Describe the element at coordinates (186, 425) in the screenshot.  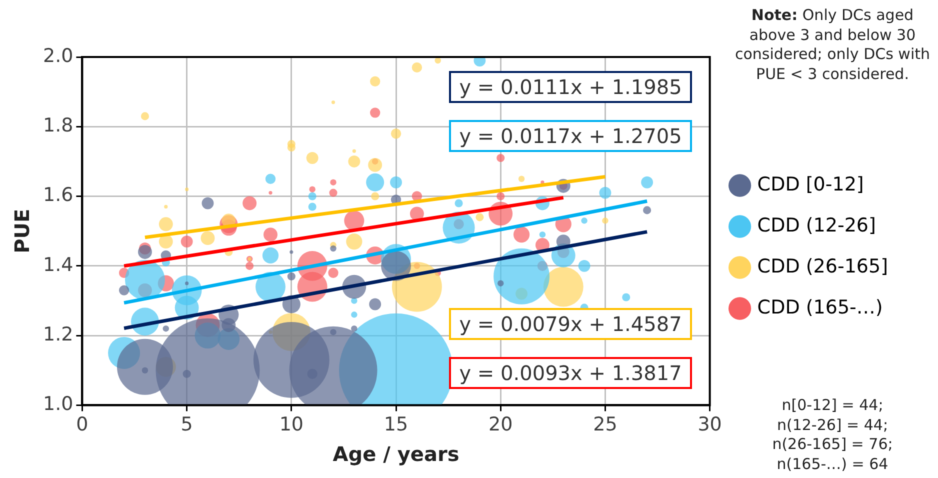
I see `x-tick-label: 5` at that location.